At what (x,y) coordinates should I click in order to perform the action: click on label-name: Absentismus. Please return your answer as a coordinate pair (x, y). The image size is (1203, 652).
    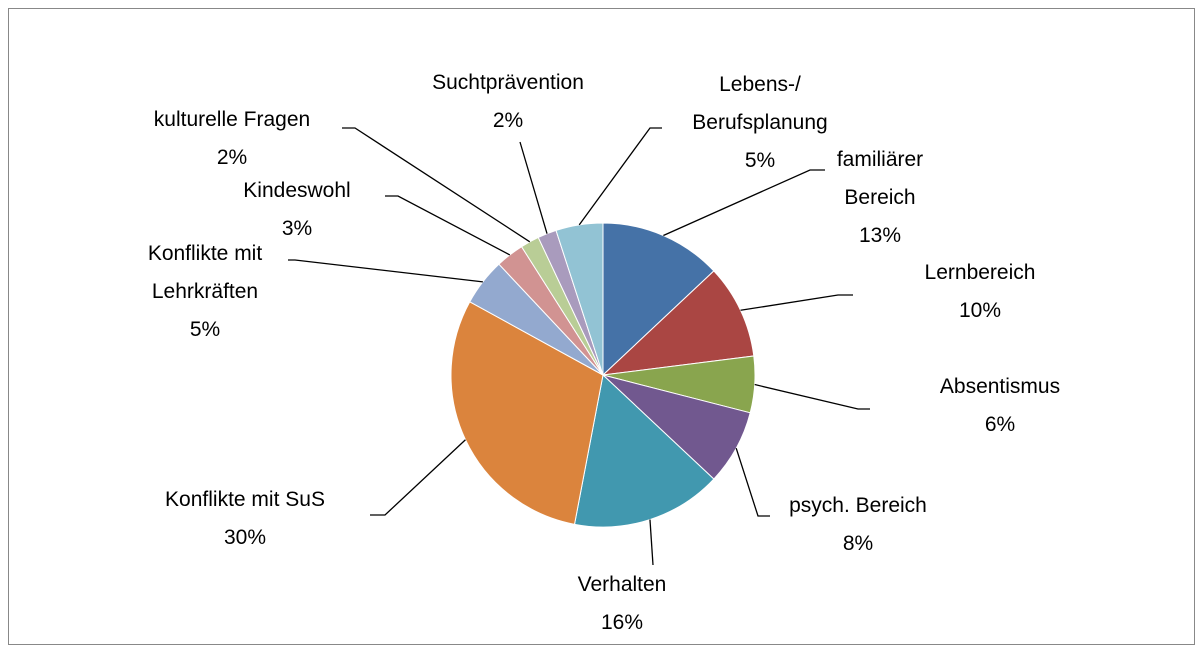
    Looking at the image, I should click on (1000, 386).